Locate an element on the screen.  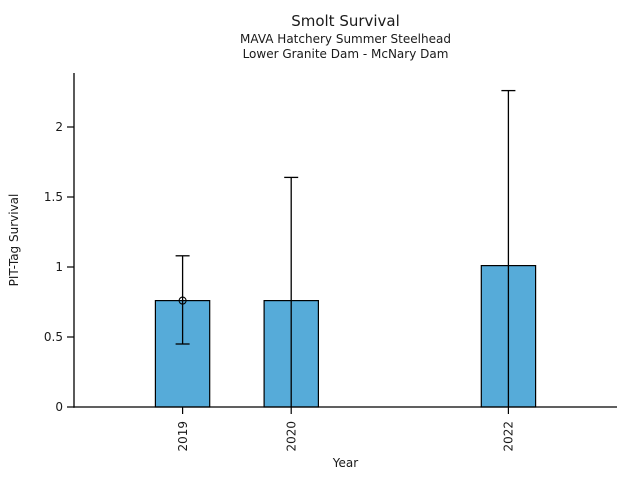
point-marker-2019 is located at coordinates (182, 300).